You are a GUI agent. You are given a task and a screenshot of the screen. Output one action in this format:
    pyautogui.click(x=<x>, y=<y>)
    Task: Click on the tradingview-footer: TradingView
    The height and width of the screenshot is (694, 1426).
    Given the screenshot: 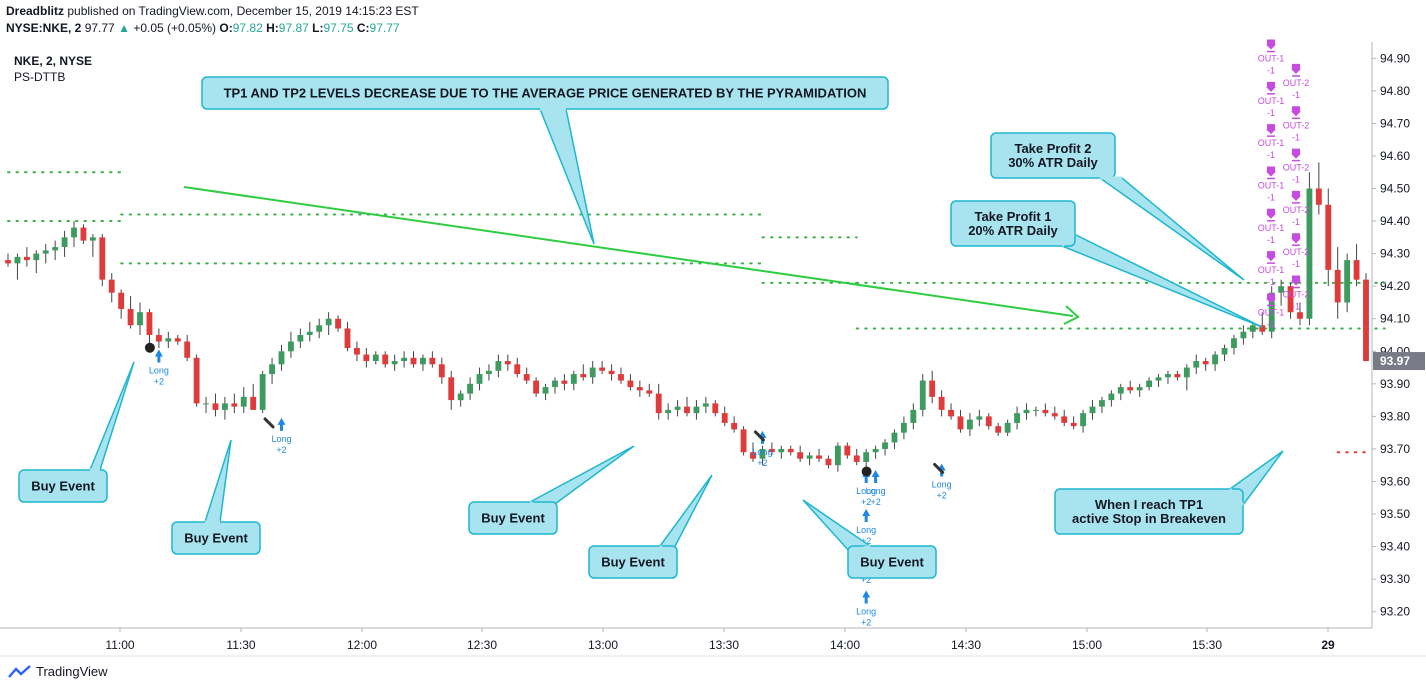 What is the action you would take?
    pyautogui.click(x=58, y=671)
    